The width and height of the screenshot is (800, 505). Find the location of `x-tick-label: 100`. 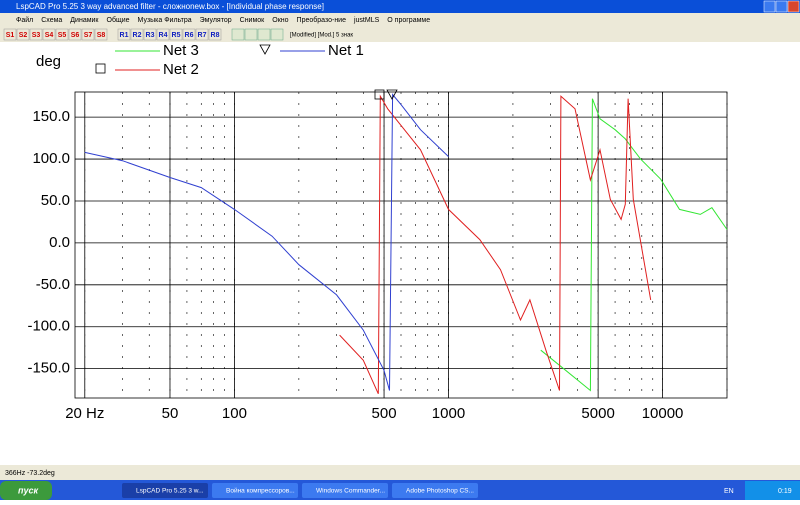

x-tick-label: 100 is located at coordinates (234, 413).